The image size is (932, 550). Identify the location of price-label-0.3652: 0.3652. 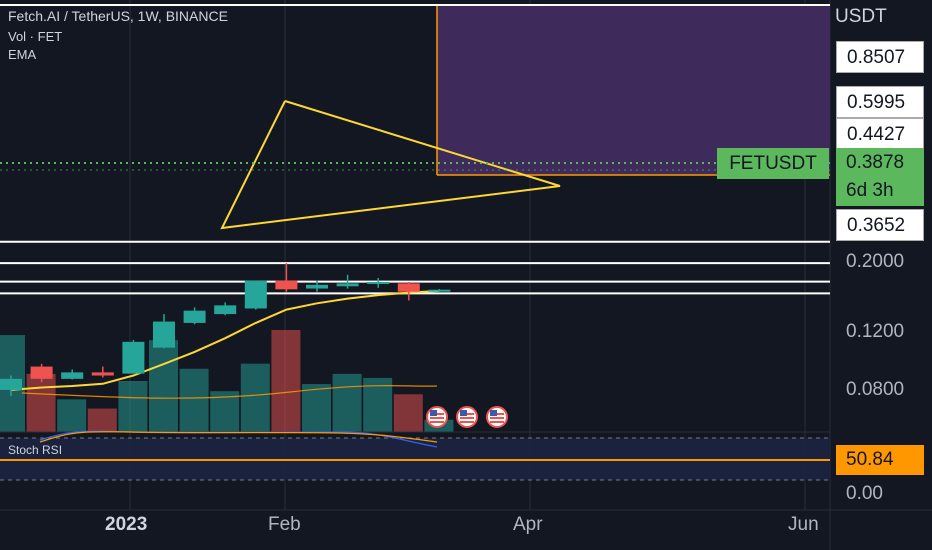
(880, 225).